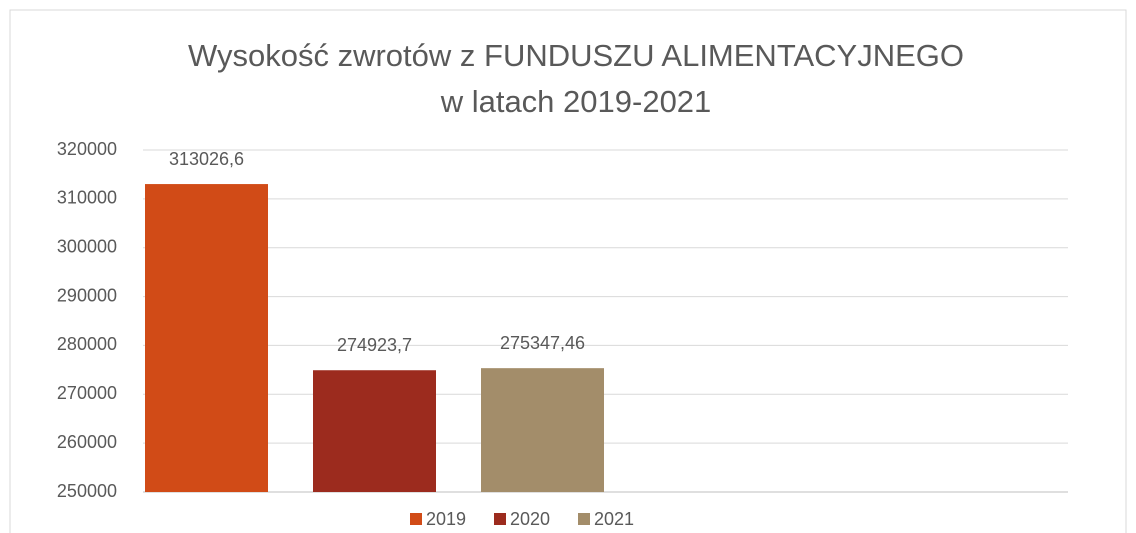 This screenshot has width=1136, height=533. What do you see at coordinates (87, 246) in the screenshot?
I see `y-tick-label: 300000` at bounding box center [87, 246].